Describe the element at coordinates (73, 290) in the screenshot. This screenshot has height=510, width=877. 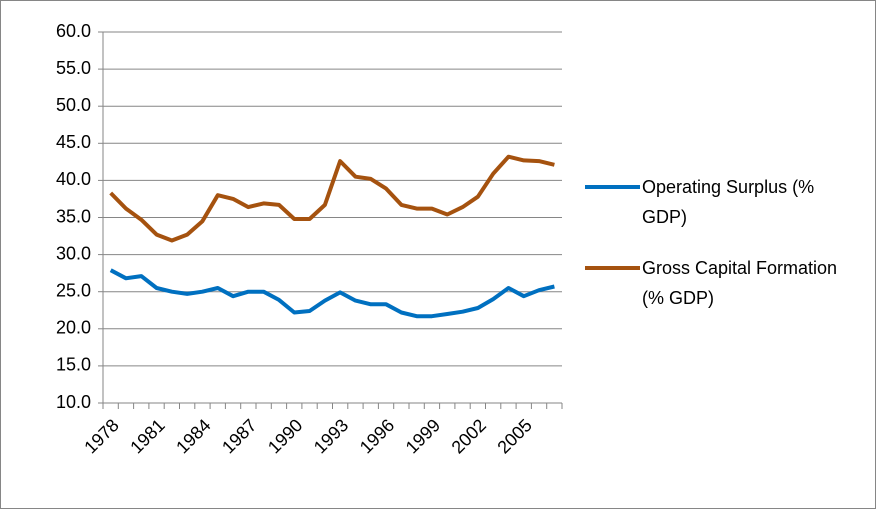
I see `y-tick-label: 25.0` at that location.